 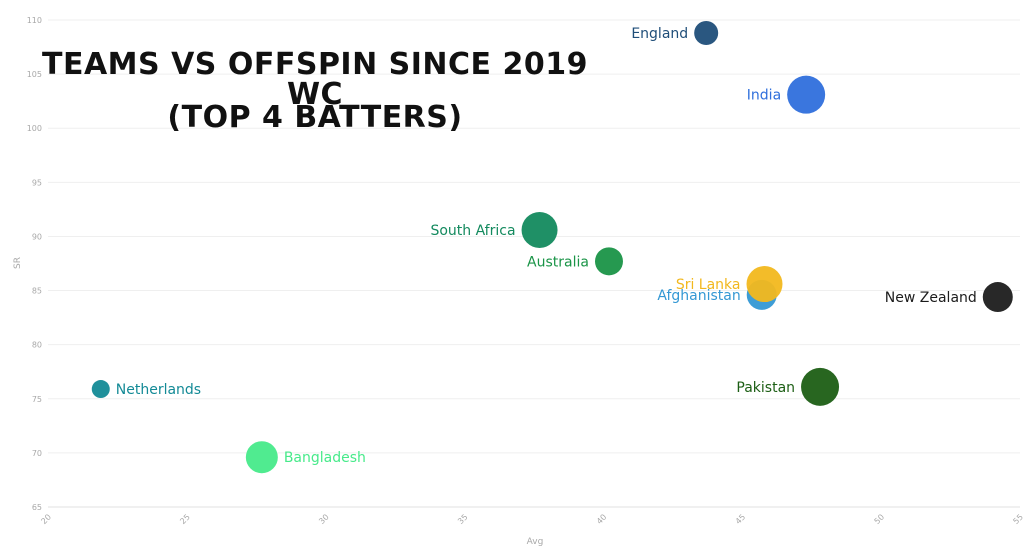 What do you see at coordinates (325, 458) in the screenshot?
I see `label-bangladesh: Bangladesh` at bounding box center [325, 458].